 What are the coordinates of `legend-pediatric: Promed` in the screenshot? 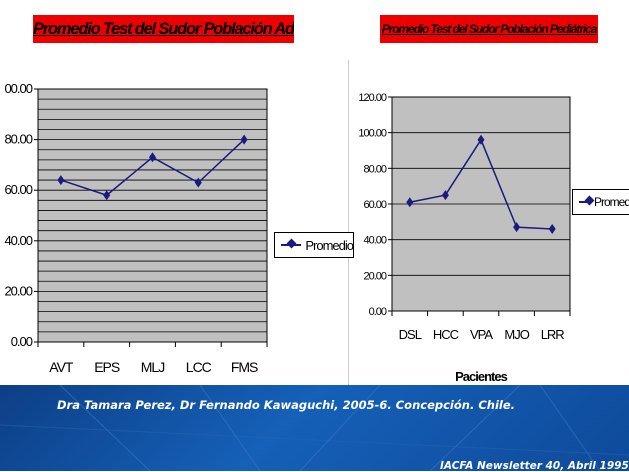 It's located at (600, 202).